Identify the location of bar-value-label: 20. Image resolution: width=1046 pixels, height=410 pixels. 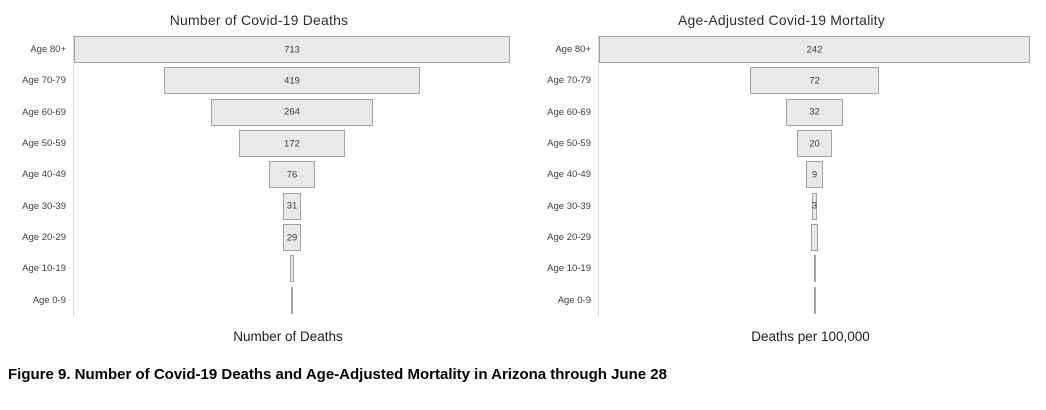
(814, 144).